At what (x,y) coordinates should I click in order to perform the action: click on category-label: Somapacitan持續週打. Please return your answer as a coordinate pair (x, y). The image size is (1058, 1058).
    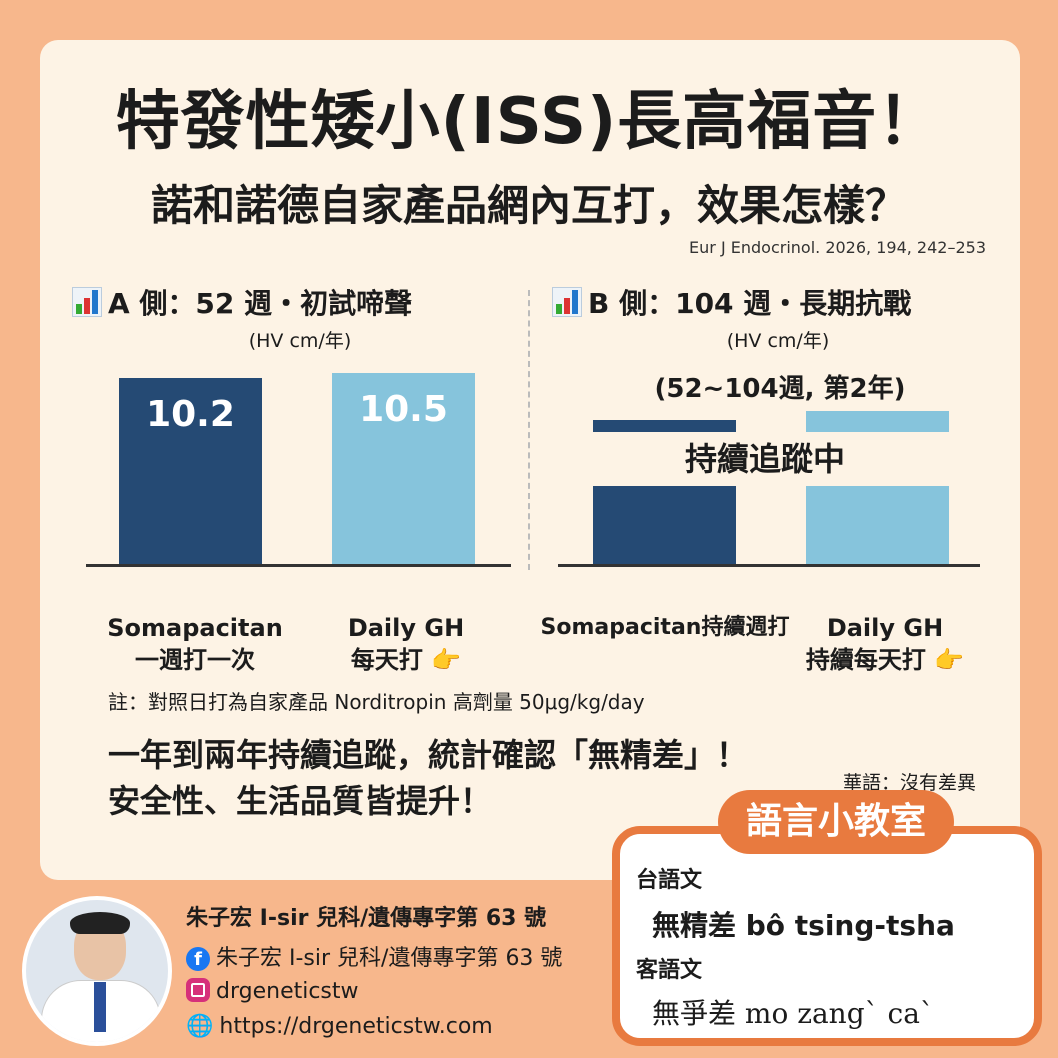
    Looking at the image, I should click on (665, 627).